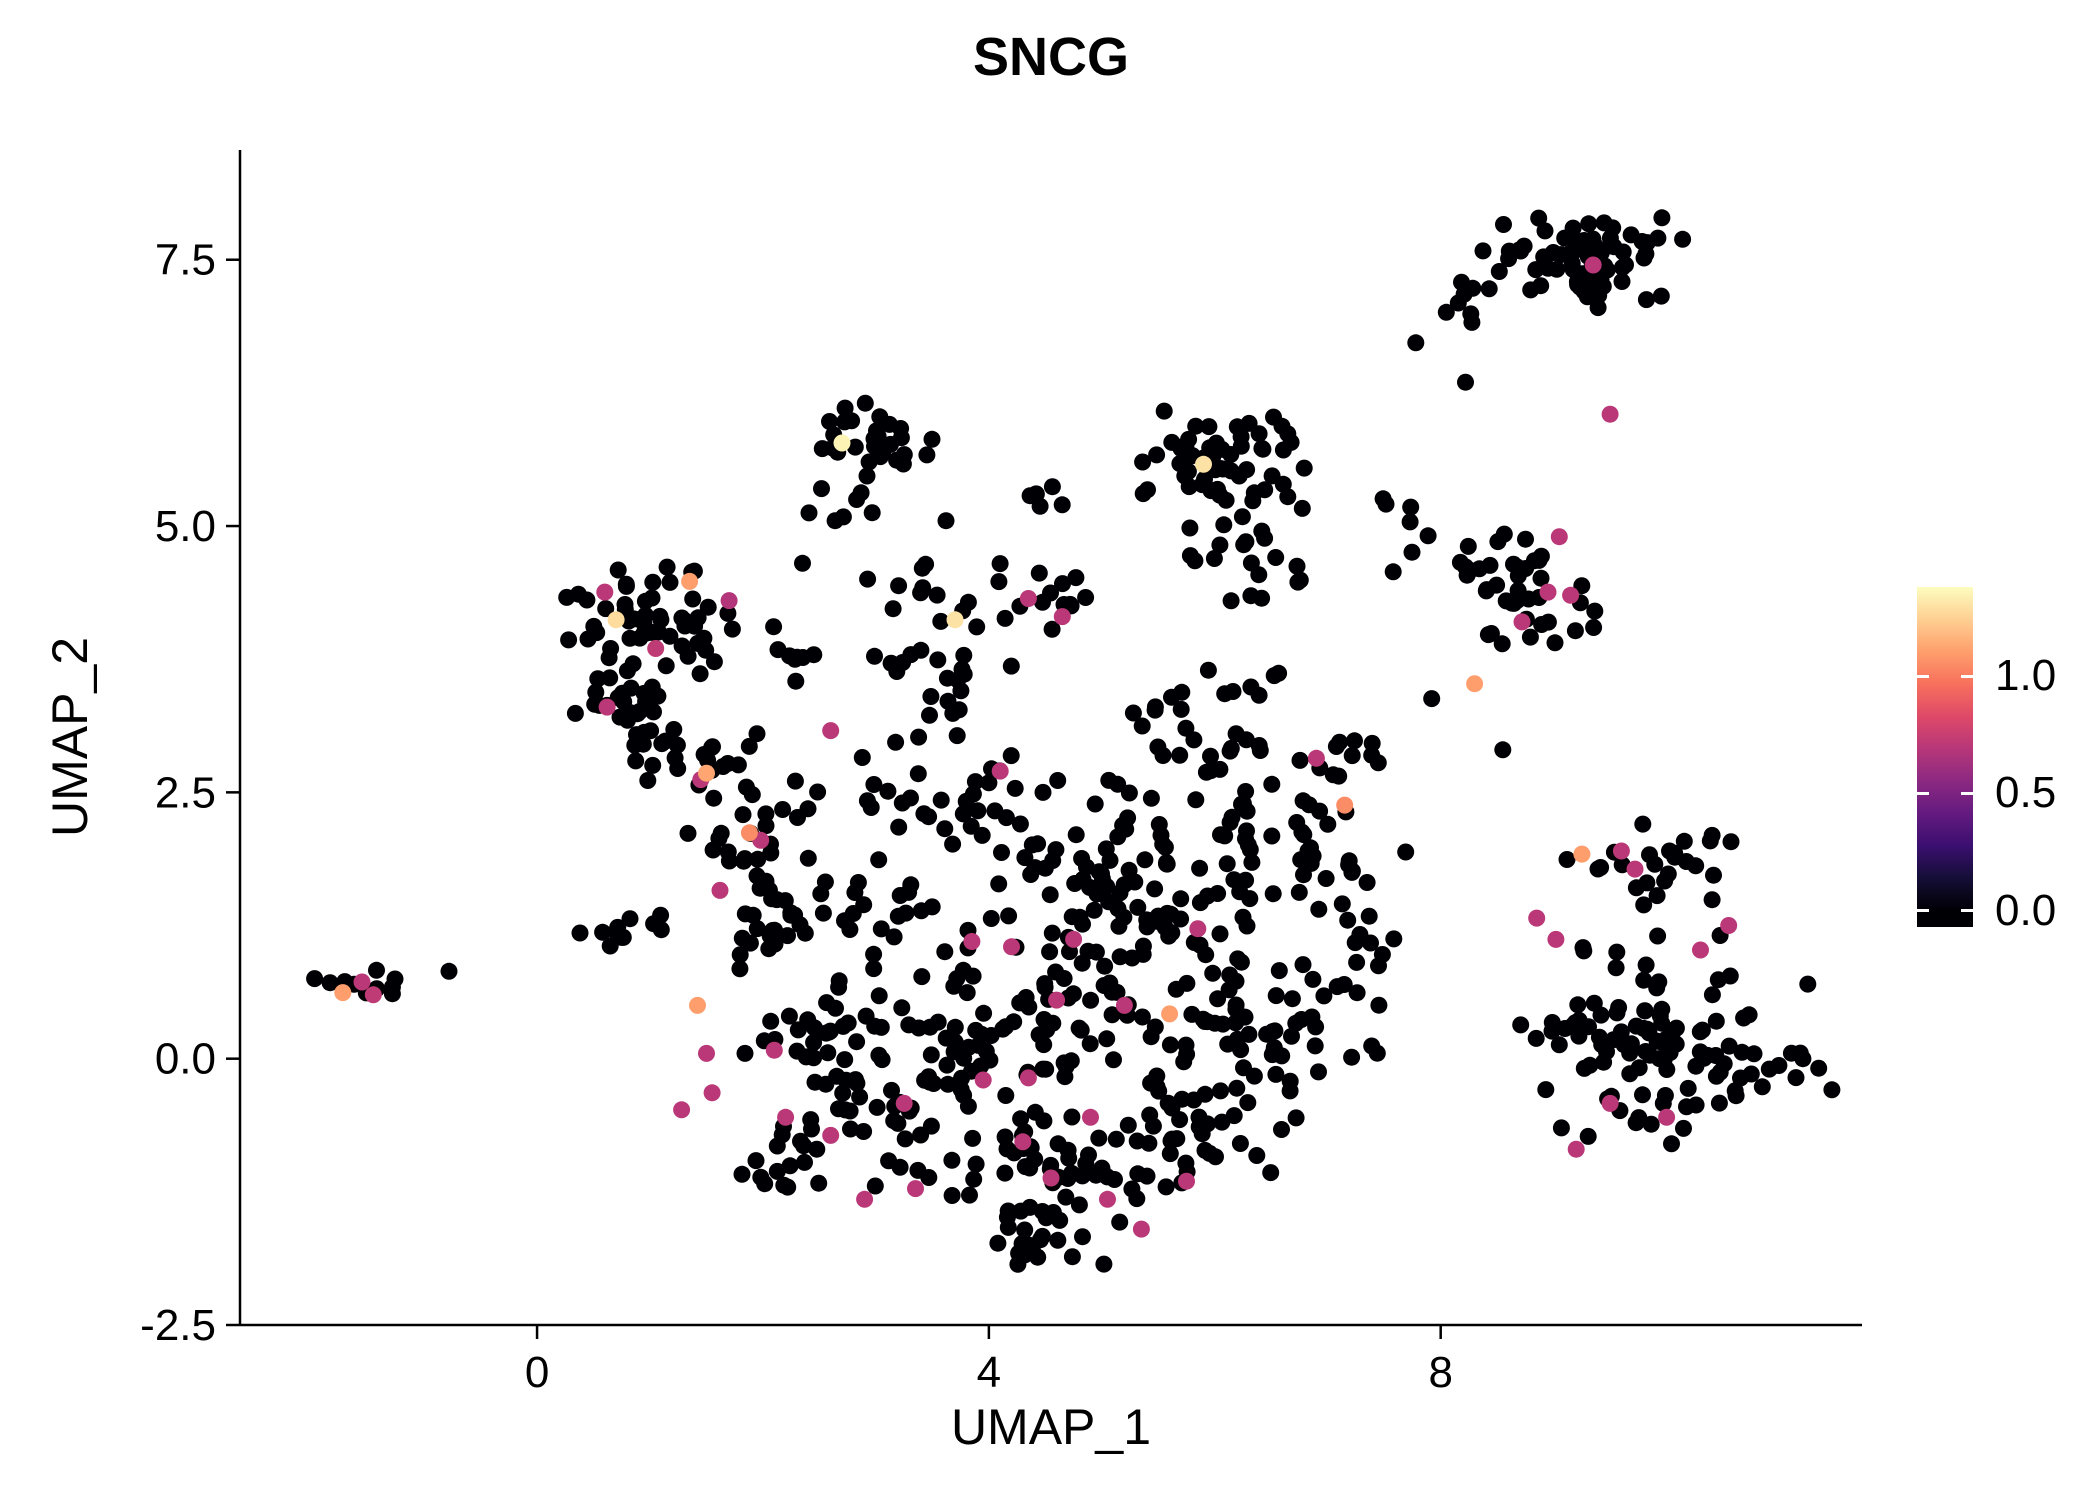  What do you see at coordinates (185, 1059) in the screenshot?
I see `y-tick-label: 0.0` at bounding box center [185, 1059].